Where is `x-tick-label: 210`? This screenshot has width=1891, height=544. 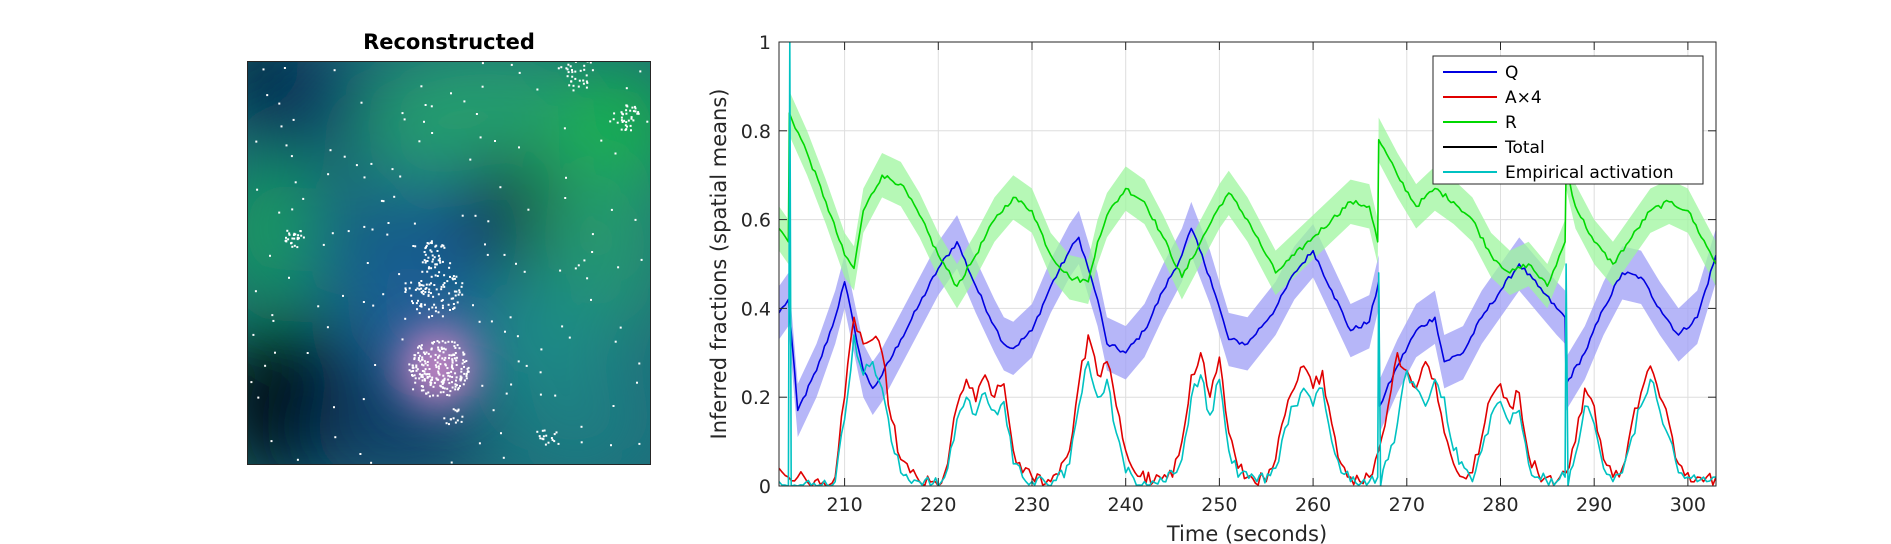
x-tick-label: 210 is located at coordinates (844, 505).